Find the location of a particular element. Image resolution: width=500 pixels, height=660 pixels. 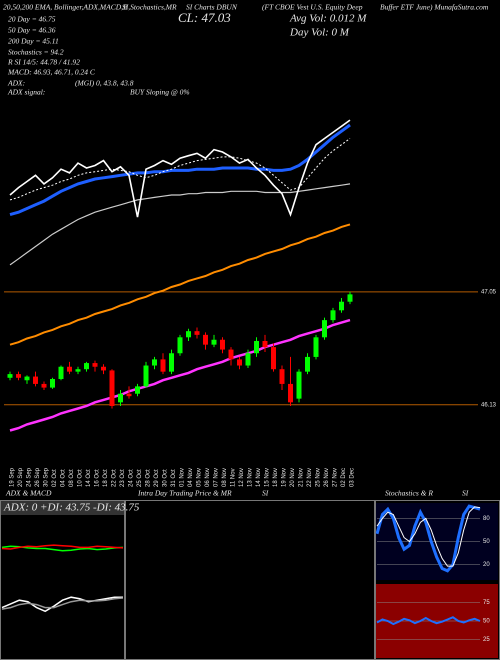

y-tick-label: 20 is located at coordinates (486, 565).